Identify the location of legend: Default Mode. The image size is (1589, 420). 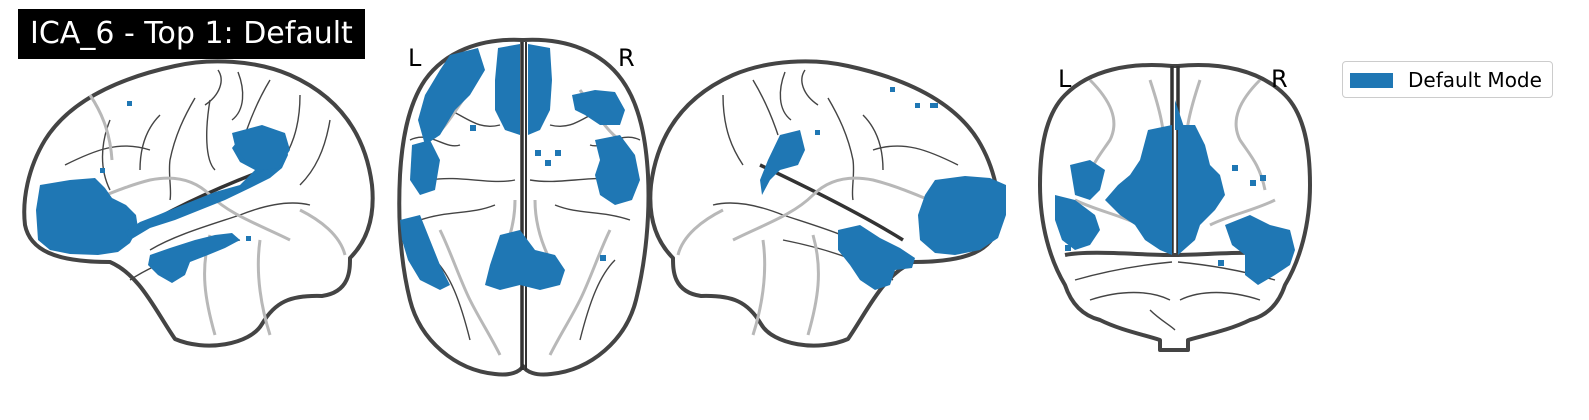
(1447, 79).